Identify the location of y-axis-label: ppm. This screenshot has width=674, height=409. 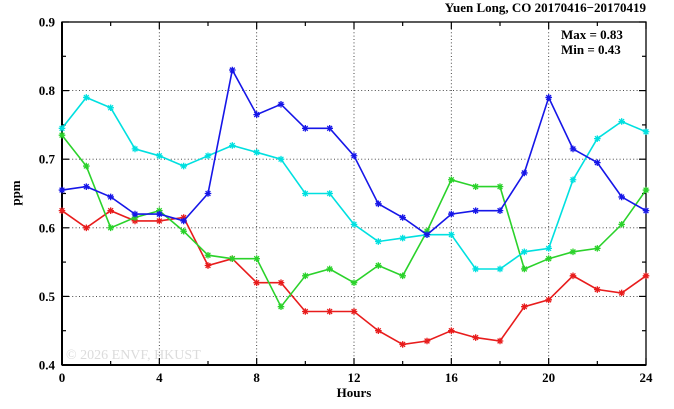
(15, 192).